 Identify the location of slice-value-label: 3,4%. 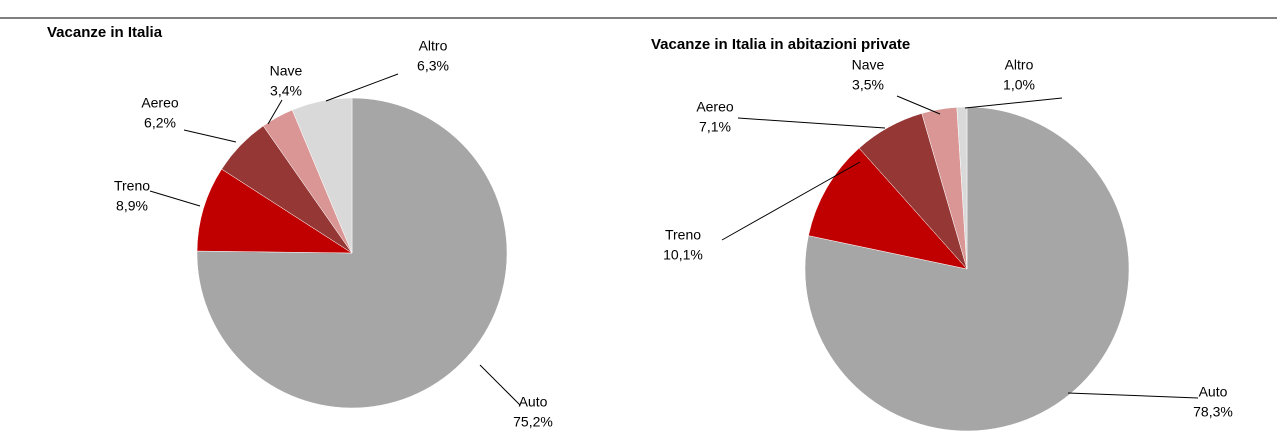
(286, 91).